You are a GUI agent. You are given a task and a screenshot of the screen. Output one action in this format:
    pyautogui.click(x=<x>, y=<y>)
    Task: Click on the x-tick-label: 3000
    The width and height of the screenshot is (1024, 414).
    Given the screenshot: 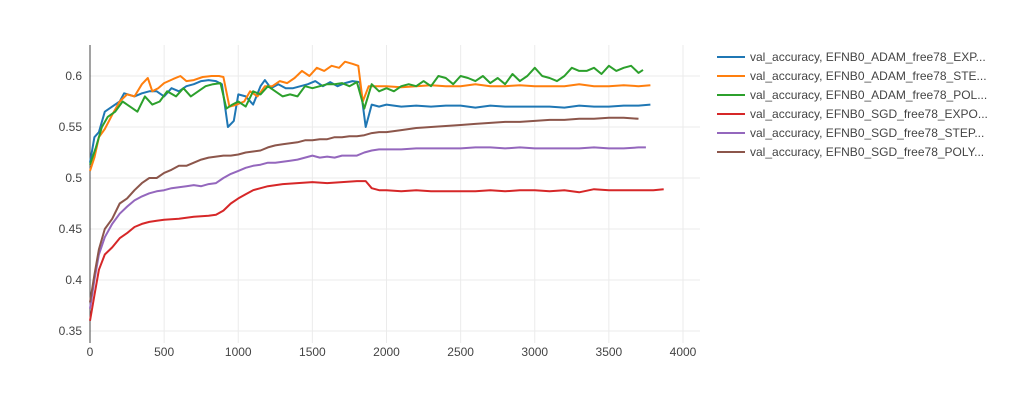 What is the action you would take?
    pyautogui.click(x=534, y=352)
    